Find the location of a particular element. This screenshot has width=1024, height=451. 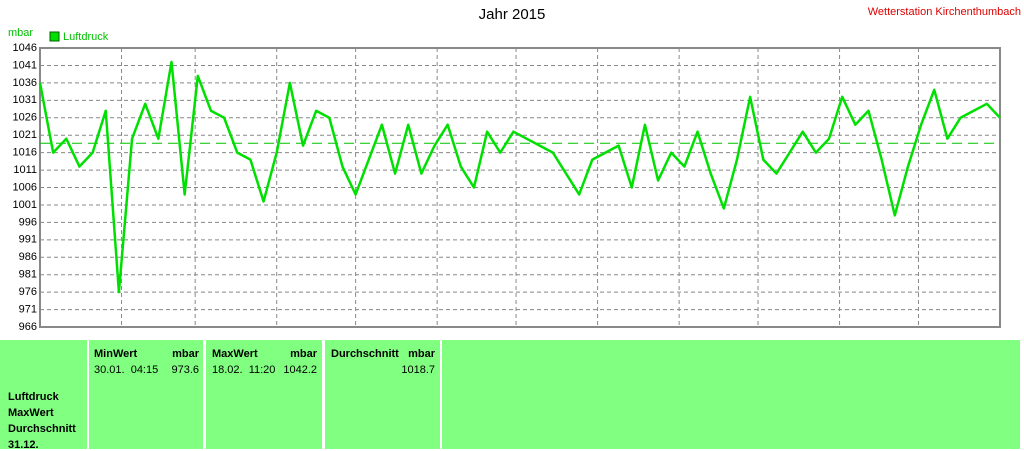

column-header: Durchschnitt is located at coordinates (365, 354).